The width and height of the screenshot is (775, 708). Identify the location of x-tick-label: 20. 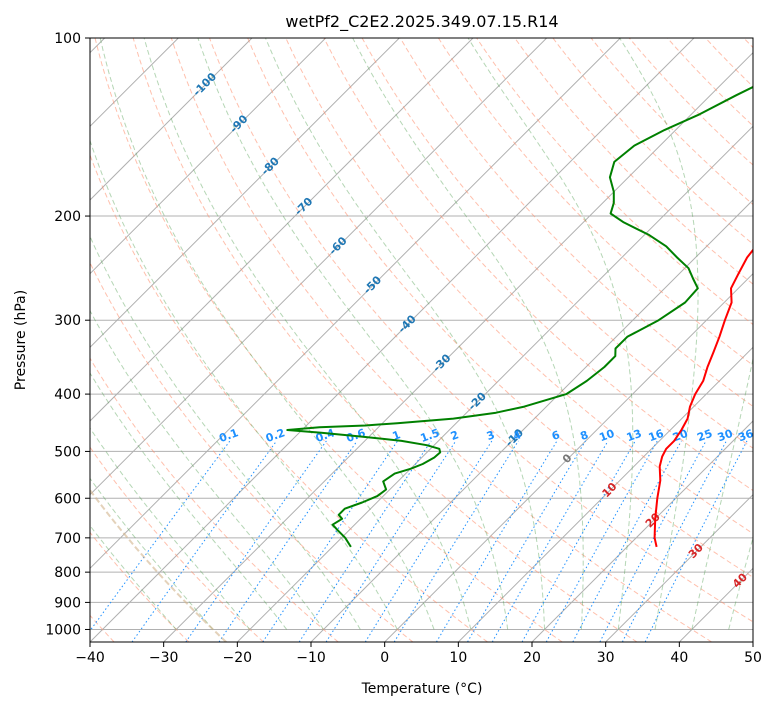
(532, 658).